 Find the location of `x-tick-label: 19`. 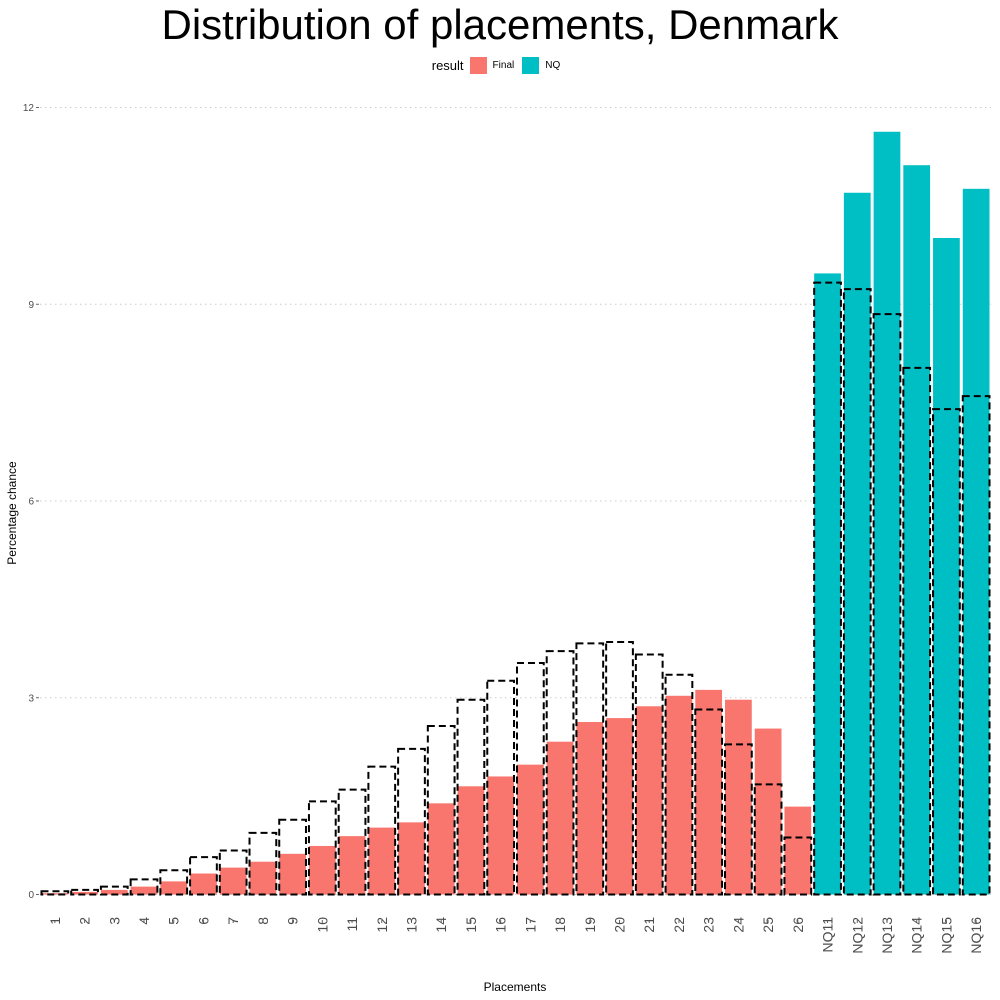

x-tick-label: 19 is located at coordinates (590, 925).